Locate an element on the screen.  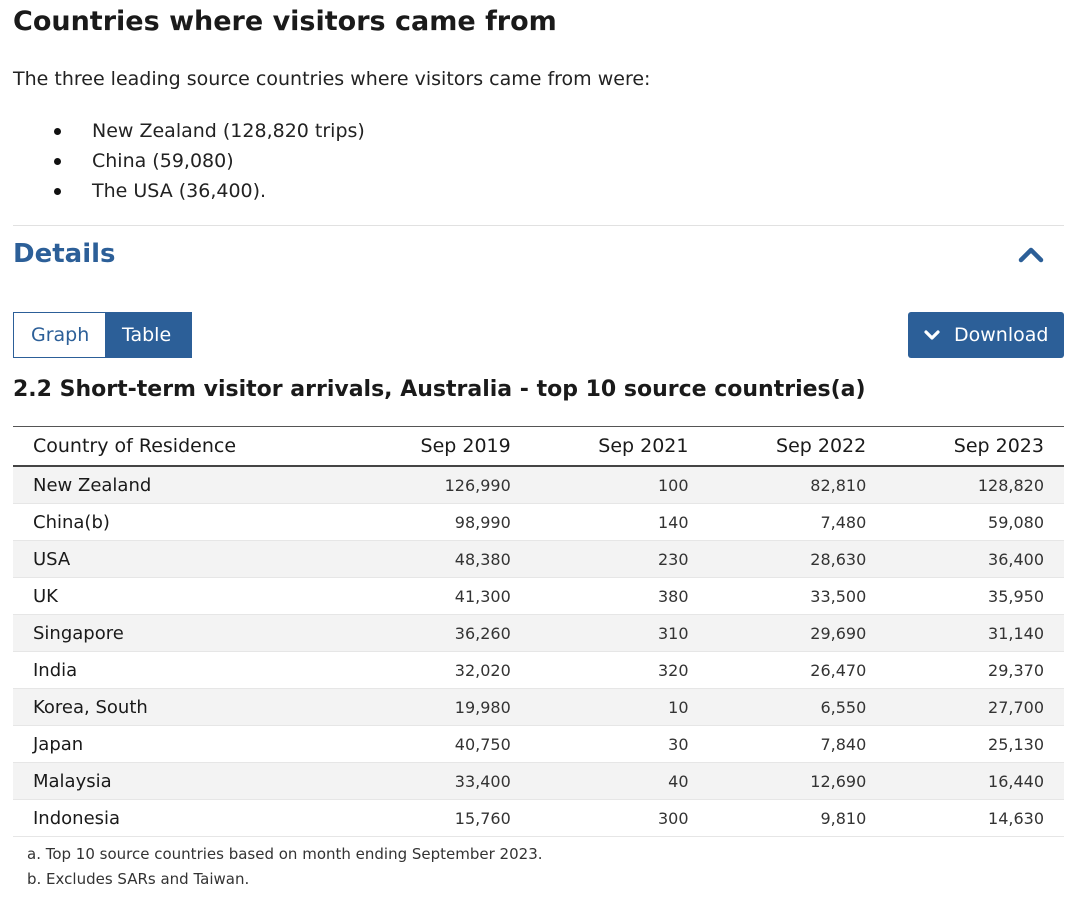
table-row: China(b) 98,990 140 7,480 59,080 is located at coordinates (538, 522).